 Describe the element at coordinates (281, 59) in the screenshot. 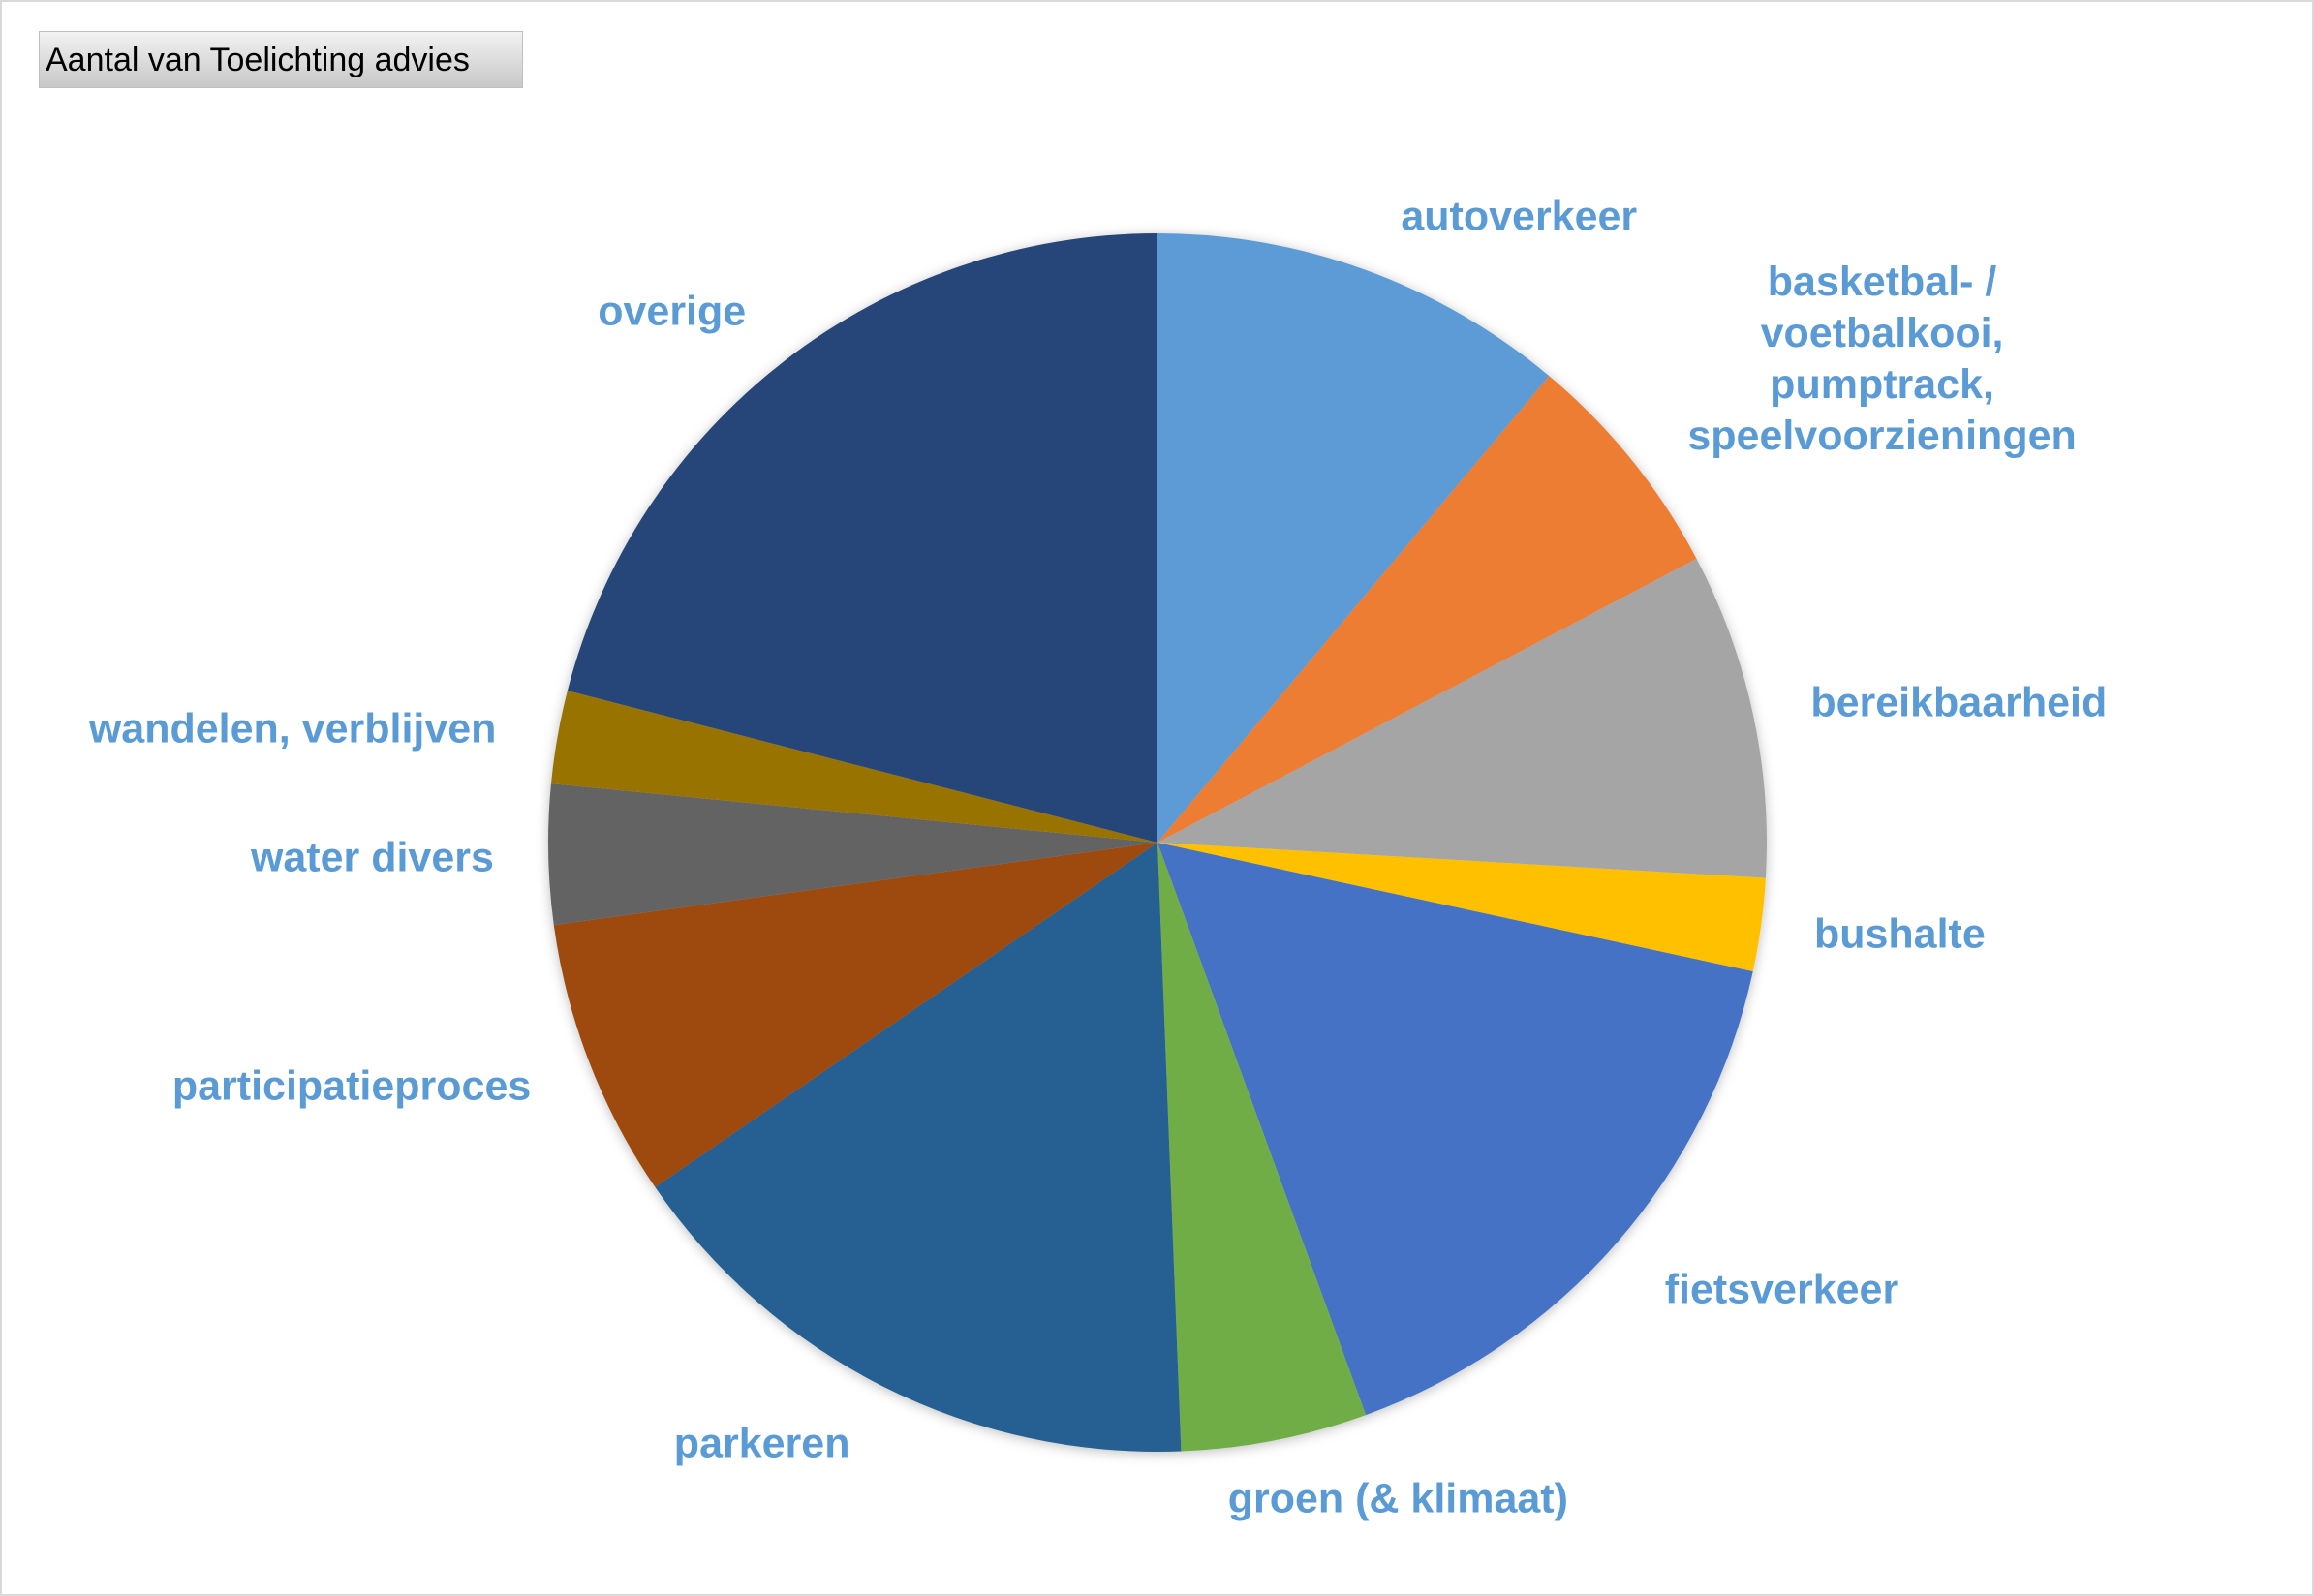

I see `chart-title: Aantal van Toelichting advies` at that location.